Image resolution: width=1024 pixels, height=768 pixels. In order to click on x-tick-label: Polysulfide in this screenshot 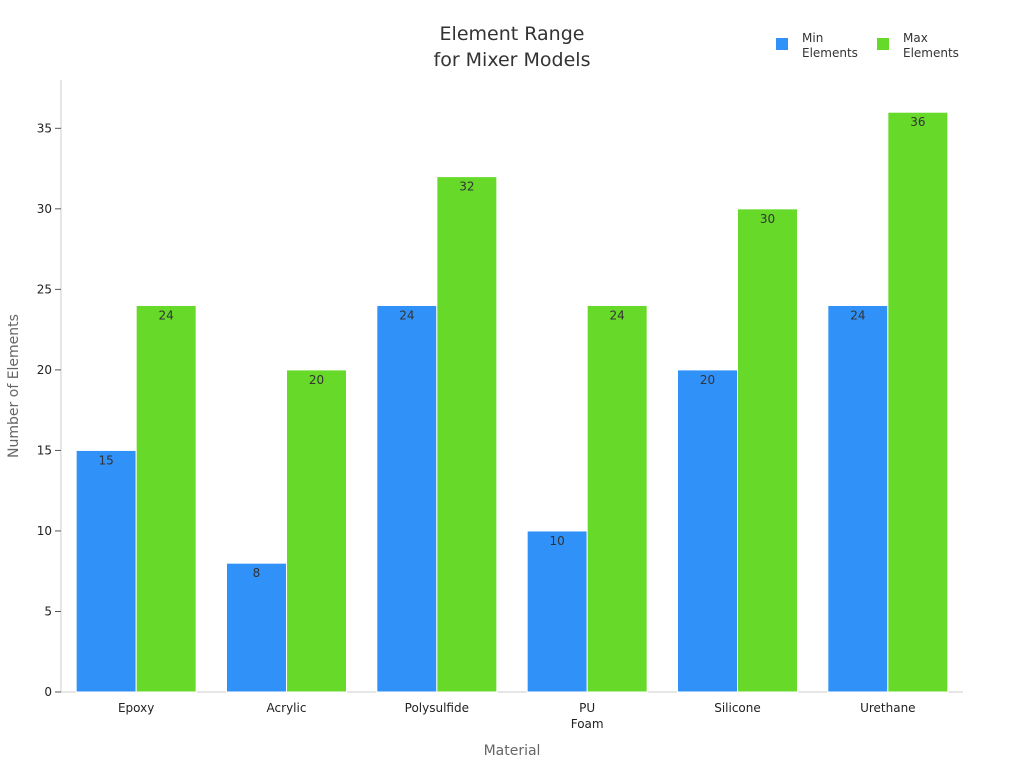, I will do `click(437, 708)`.